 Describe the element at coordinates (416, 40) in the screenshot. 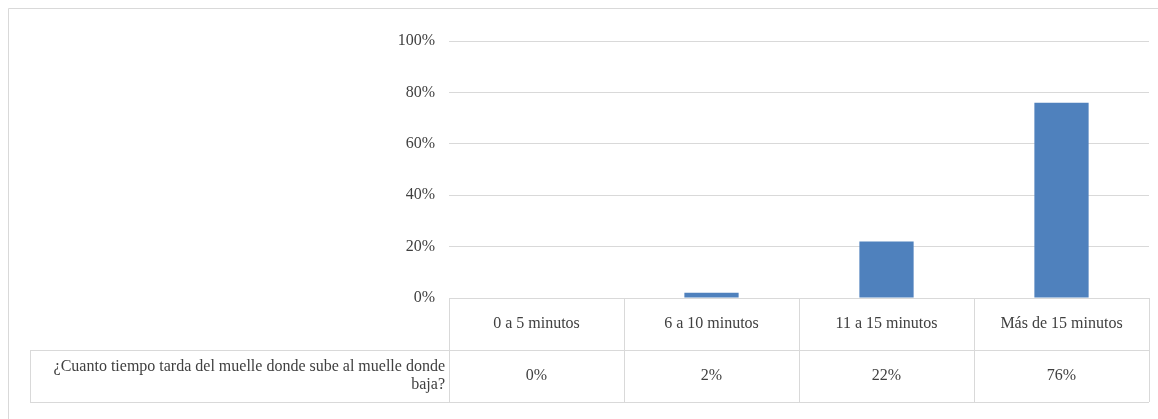

I see `y-tick-label: 100%` at that location.